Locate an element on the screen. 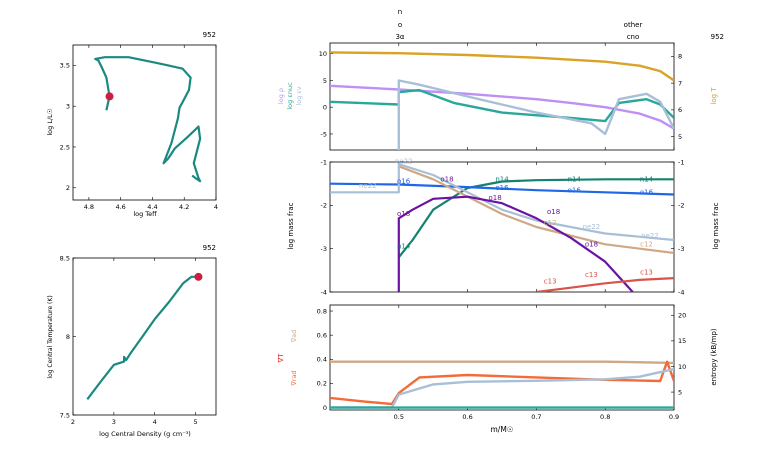 The image size is (766, 460). top-series is located at coordinates (502, 100).